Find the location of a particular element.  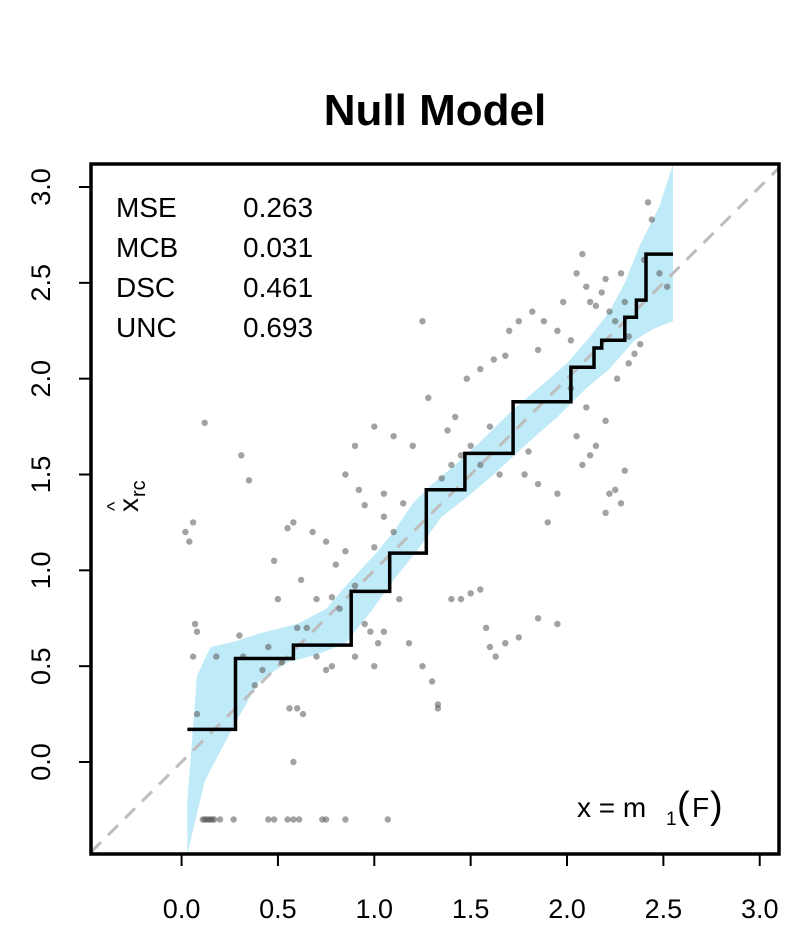

x-tick-label: 3.0 is located at coordinates (760, 909).